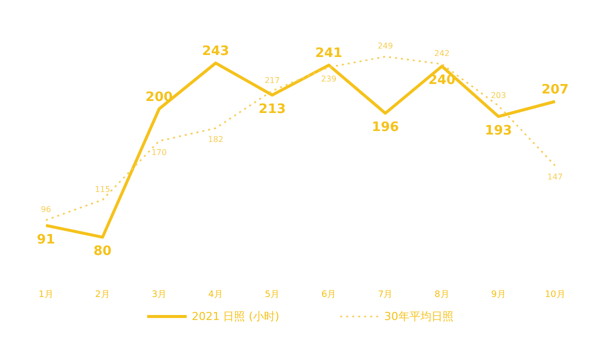 This screenshot has height=346, width=600. What do you see at coordinates (555, 177) in the screenshot?
I see `data-label: 147` at bounding box center [555, 177].